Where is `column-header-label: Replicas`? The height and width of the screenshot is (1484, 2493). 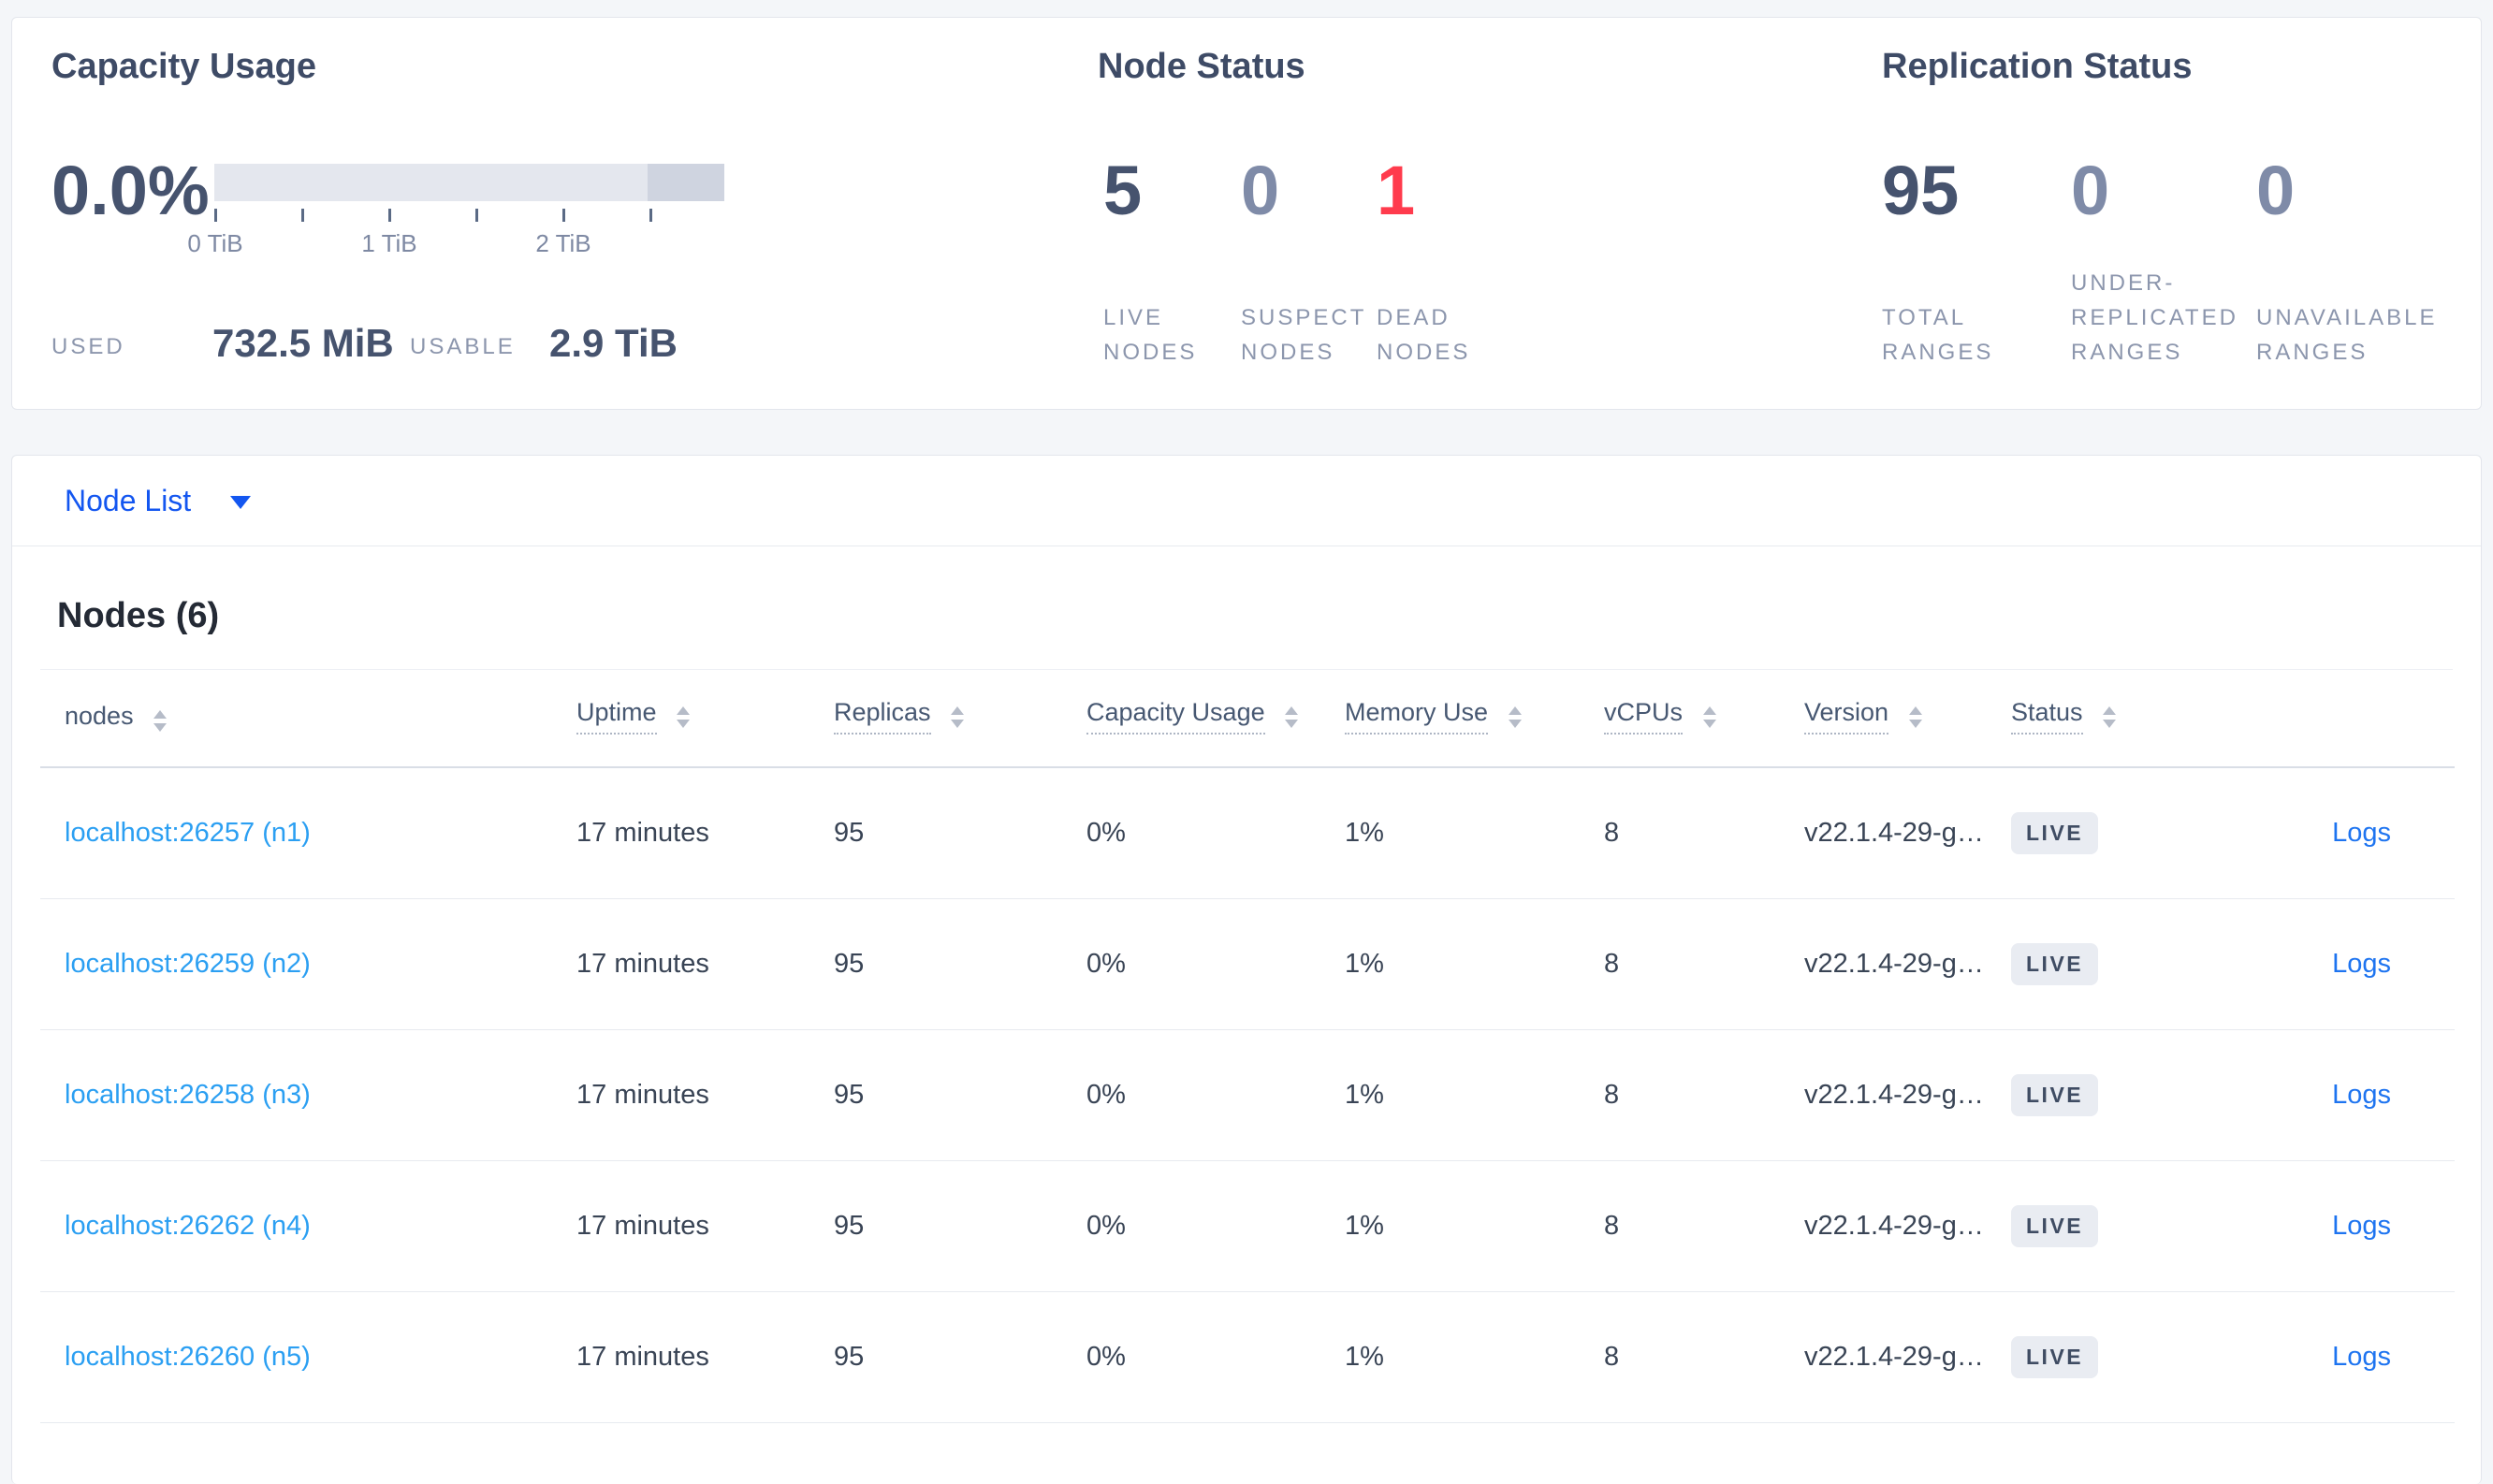
column-header-label: Replicas is located at coordinates (883, 716).